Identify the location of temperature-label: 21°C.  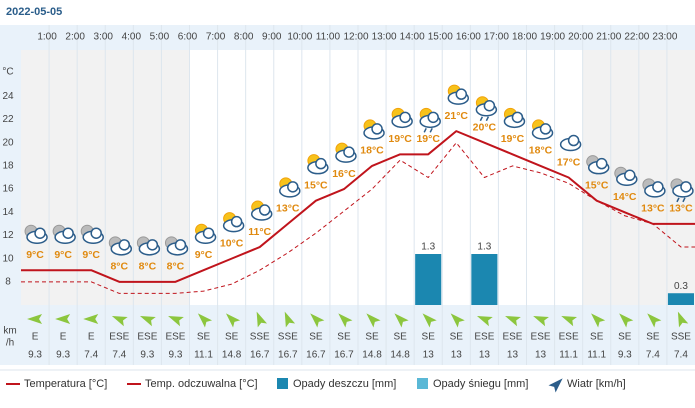
(457, 116).